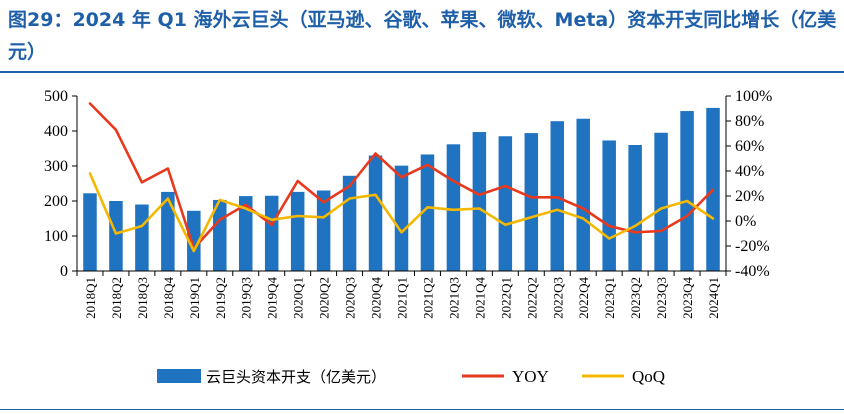  What do you see at coordinates (401, 218) in the screenshot?
I see `bar-2021Q1` at bounding box center [401, 218].